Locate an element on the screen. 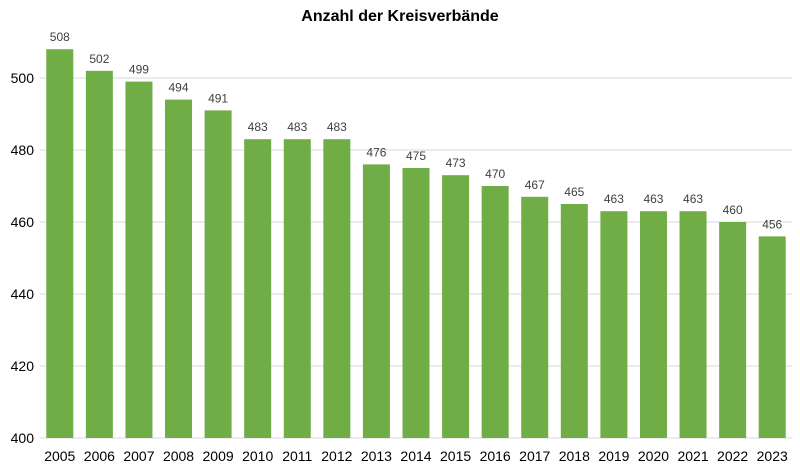 The height and width of the screenshot is (467, 800). data-label: 475 is located at coordinates (416, 156).